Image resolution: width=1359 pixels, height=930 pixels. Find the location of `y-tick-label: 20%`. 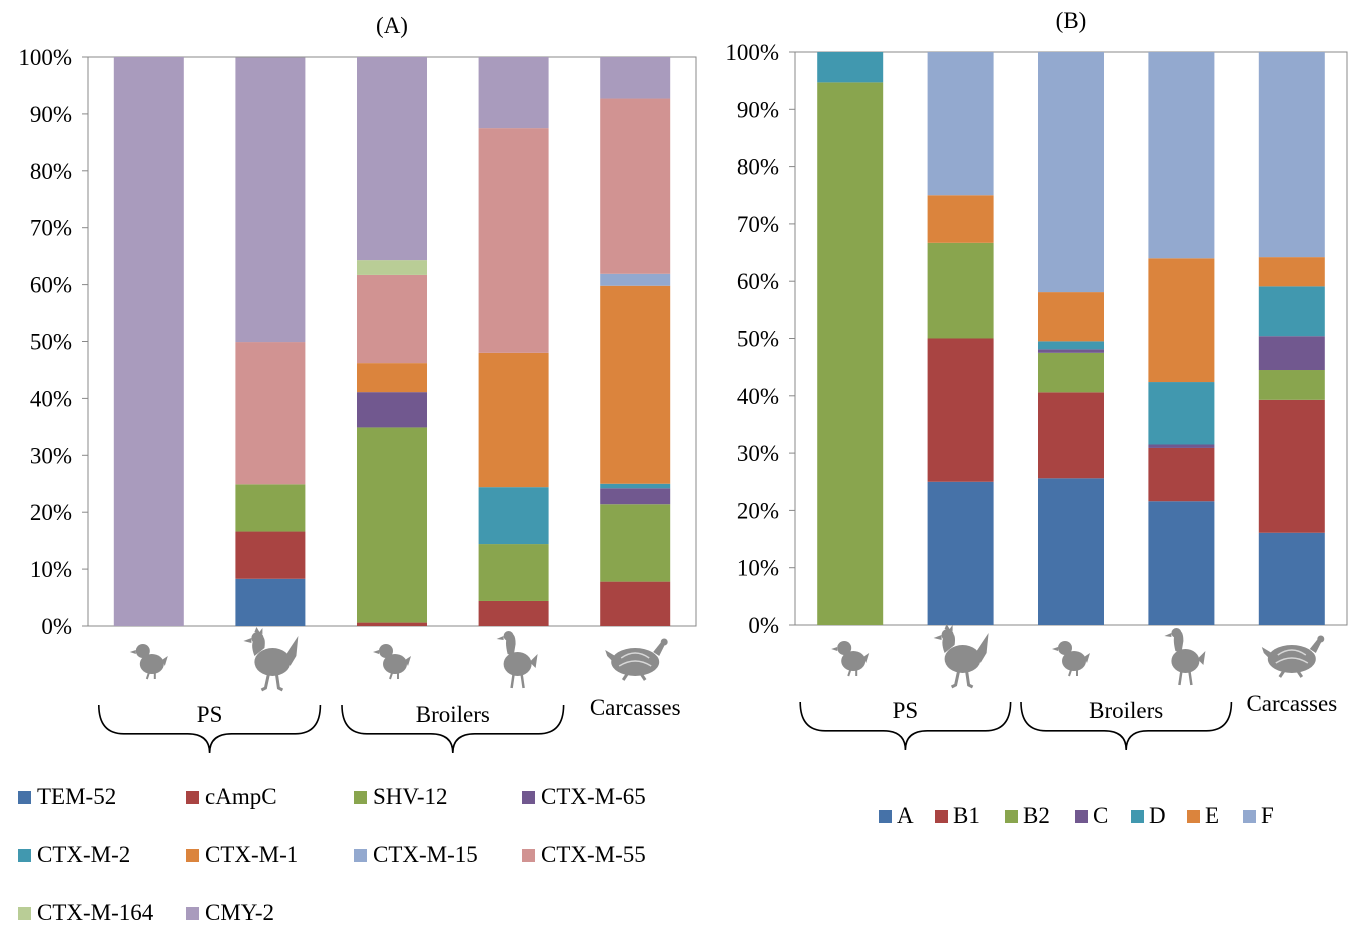

y-tick-label: 20% is located at coordinates (758, 510).